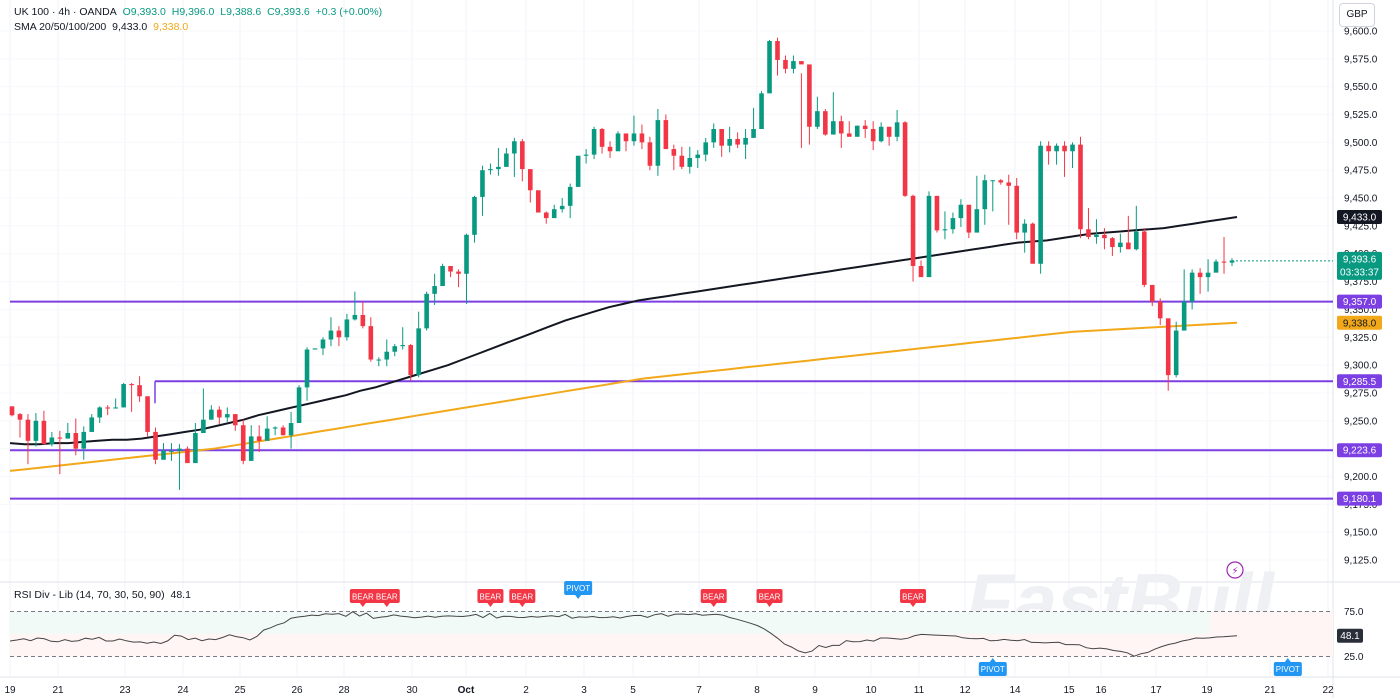 The image size is (1400, 698). Describe the element at coordinates (993, 669) in the screenshot. I see `pivot-marker-label: PIVOT` at that location.